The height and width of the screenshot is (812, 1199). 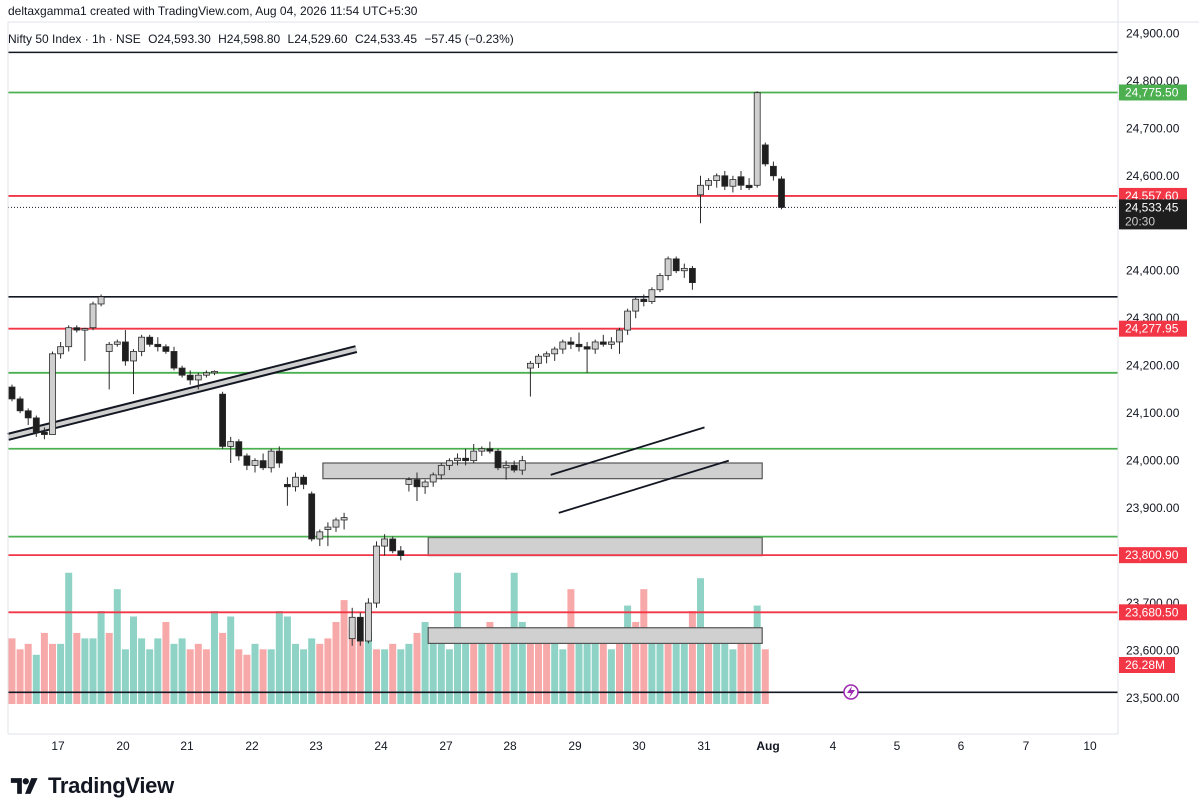 I want to click on price-level-label: 24,277.95, so click(x=1152, y=329).